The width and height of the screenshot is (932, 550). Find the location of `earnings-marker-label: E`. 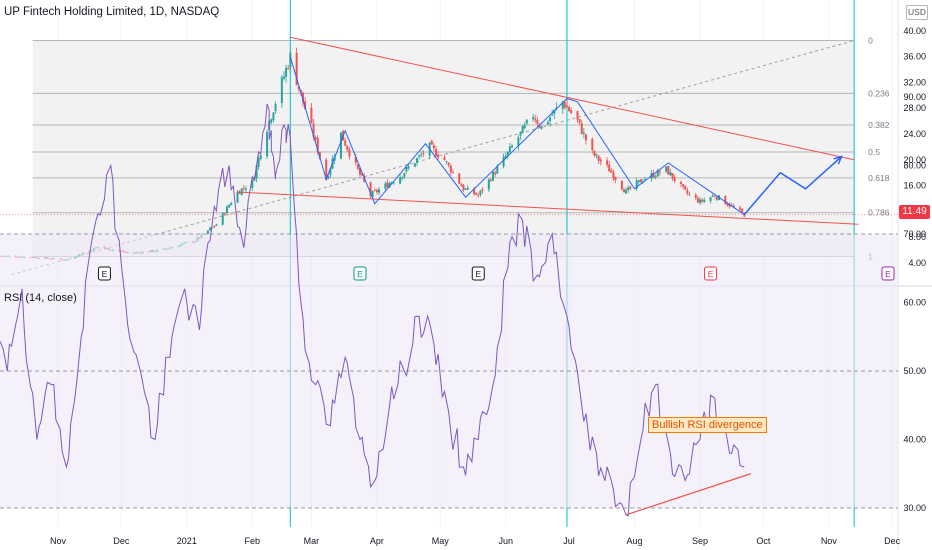

earnings-marker-label: E is located at coordinates (478, 274).